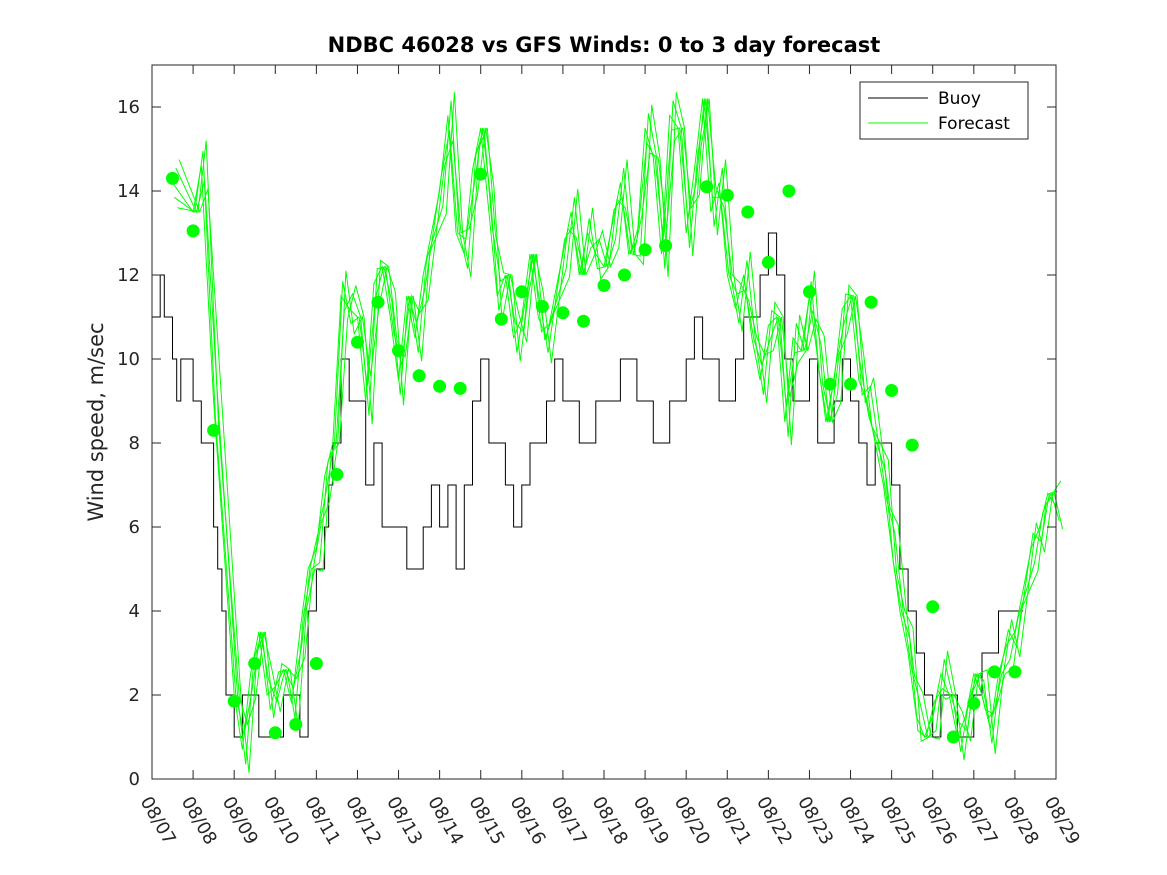 This screenshot has height=875, width=1167. What do you see at coordinates (134, 611) in the screenshot?
I see `y-tick-label: 4` at bounding box center [134, 611].